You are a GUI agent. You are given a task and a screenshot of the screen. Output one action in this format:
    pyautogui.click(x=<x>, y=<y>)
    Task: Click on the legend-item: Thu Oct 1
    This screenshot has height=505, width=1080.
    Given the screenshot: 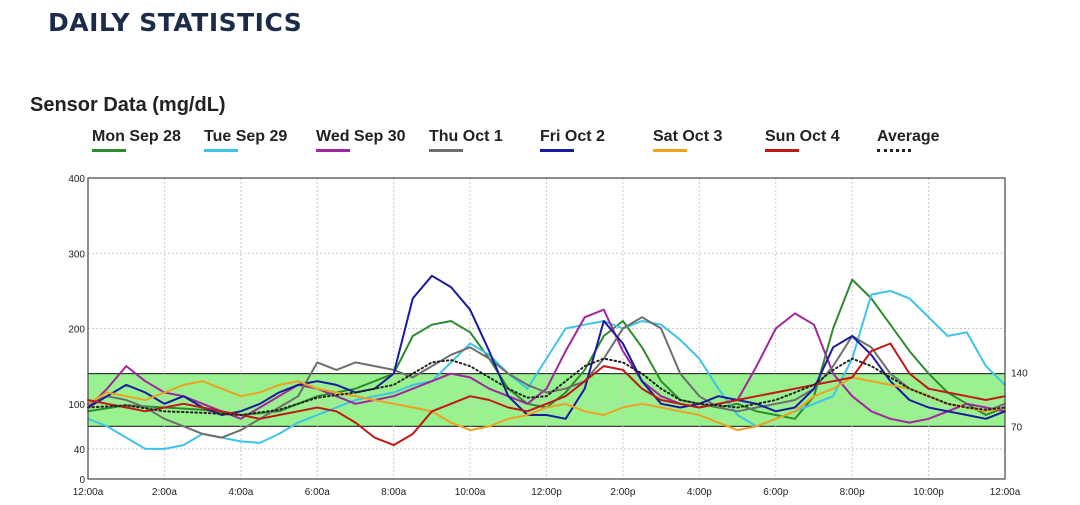 What is the action you would take?
    pyautogui.click(x=466, y=140)
    